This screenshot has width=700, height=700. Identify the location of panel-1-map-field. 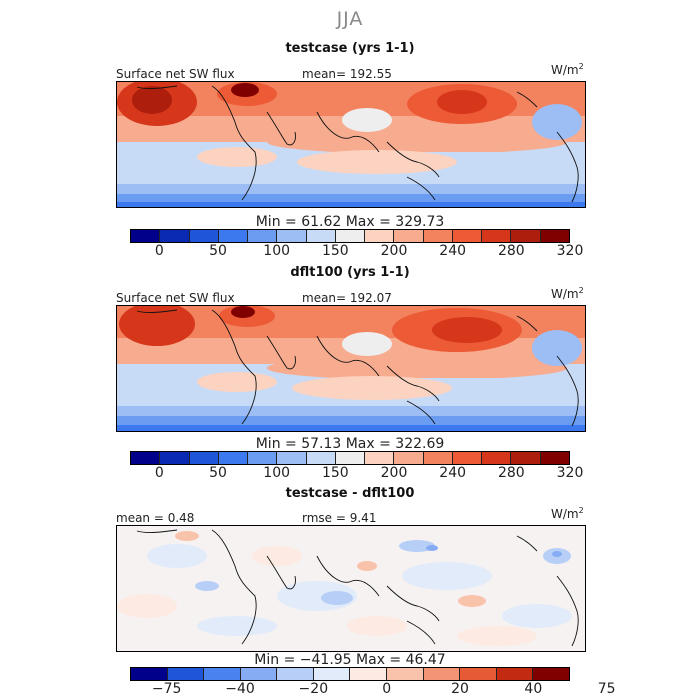
(351, 144).